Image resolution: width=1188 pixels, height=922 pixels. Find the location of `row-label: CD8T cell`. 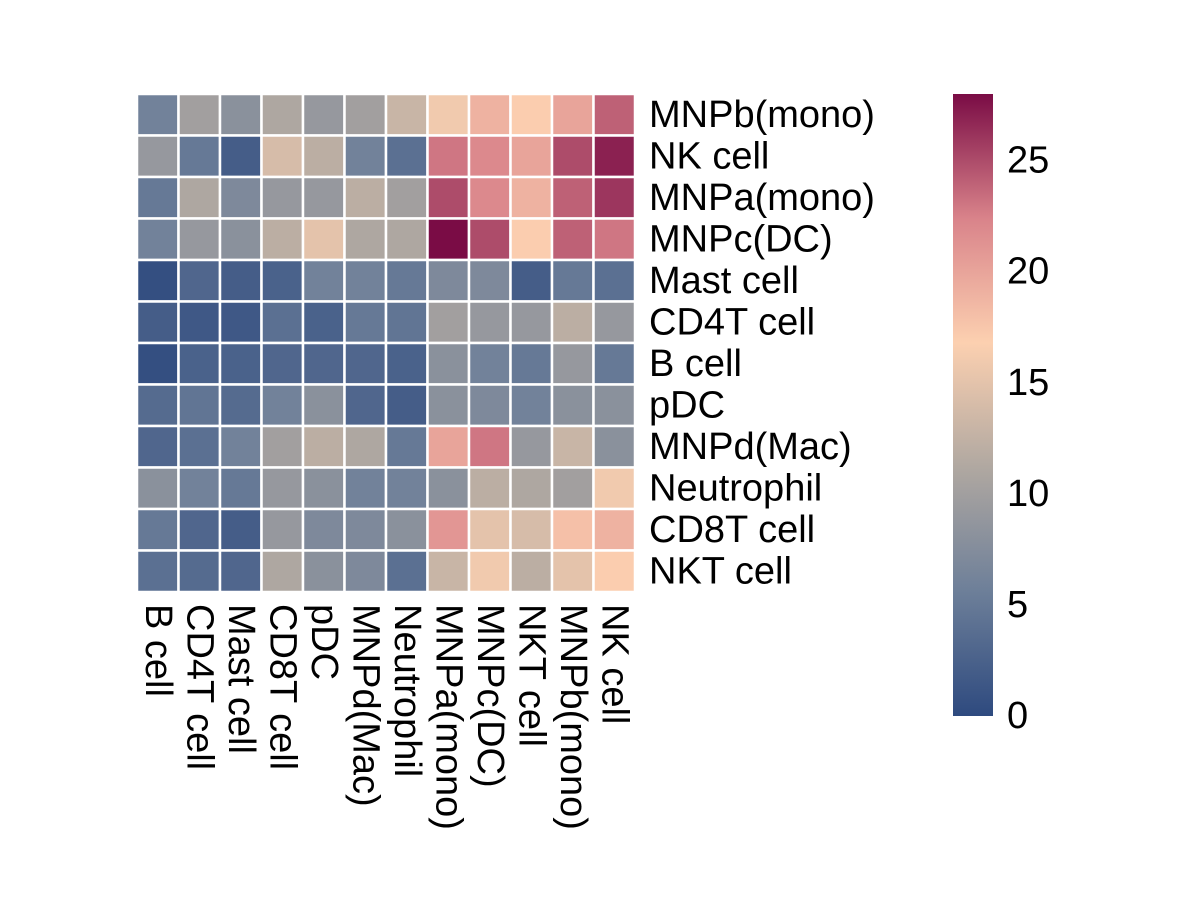

row-label: CD8T cell is located at coordinates (732, 530).